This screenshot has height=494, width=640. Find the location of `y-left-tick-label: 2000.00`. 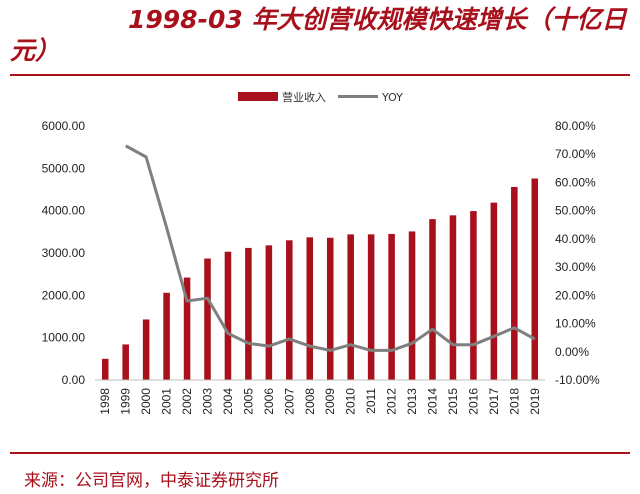

y-left-tick-label: 2000.00 is located at coordinates (64, 295).